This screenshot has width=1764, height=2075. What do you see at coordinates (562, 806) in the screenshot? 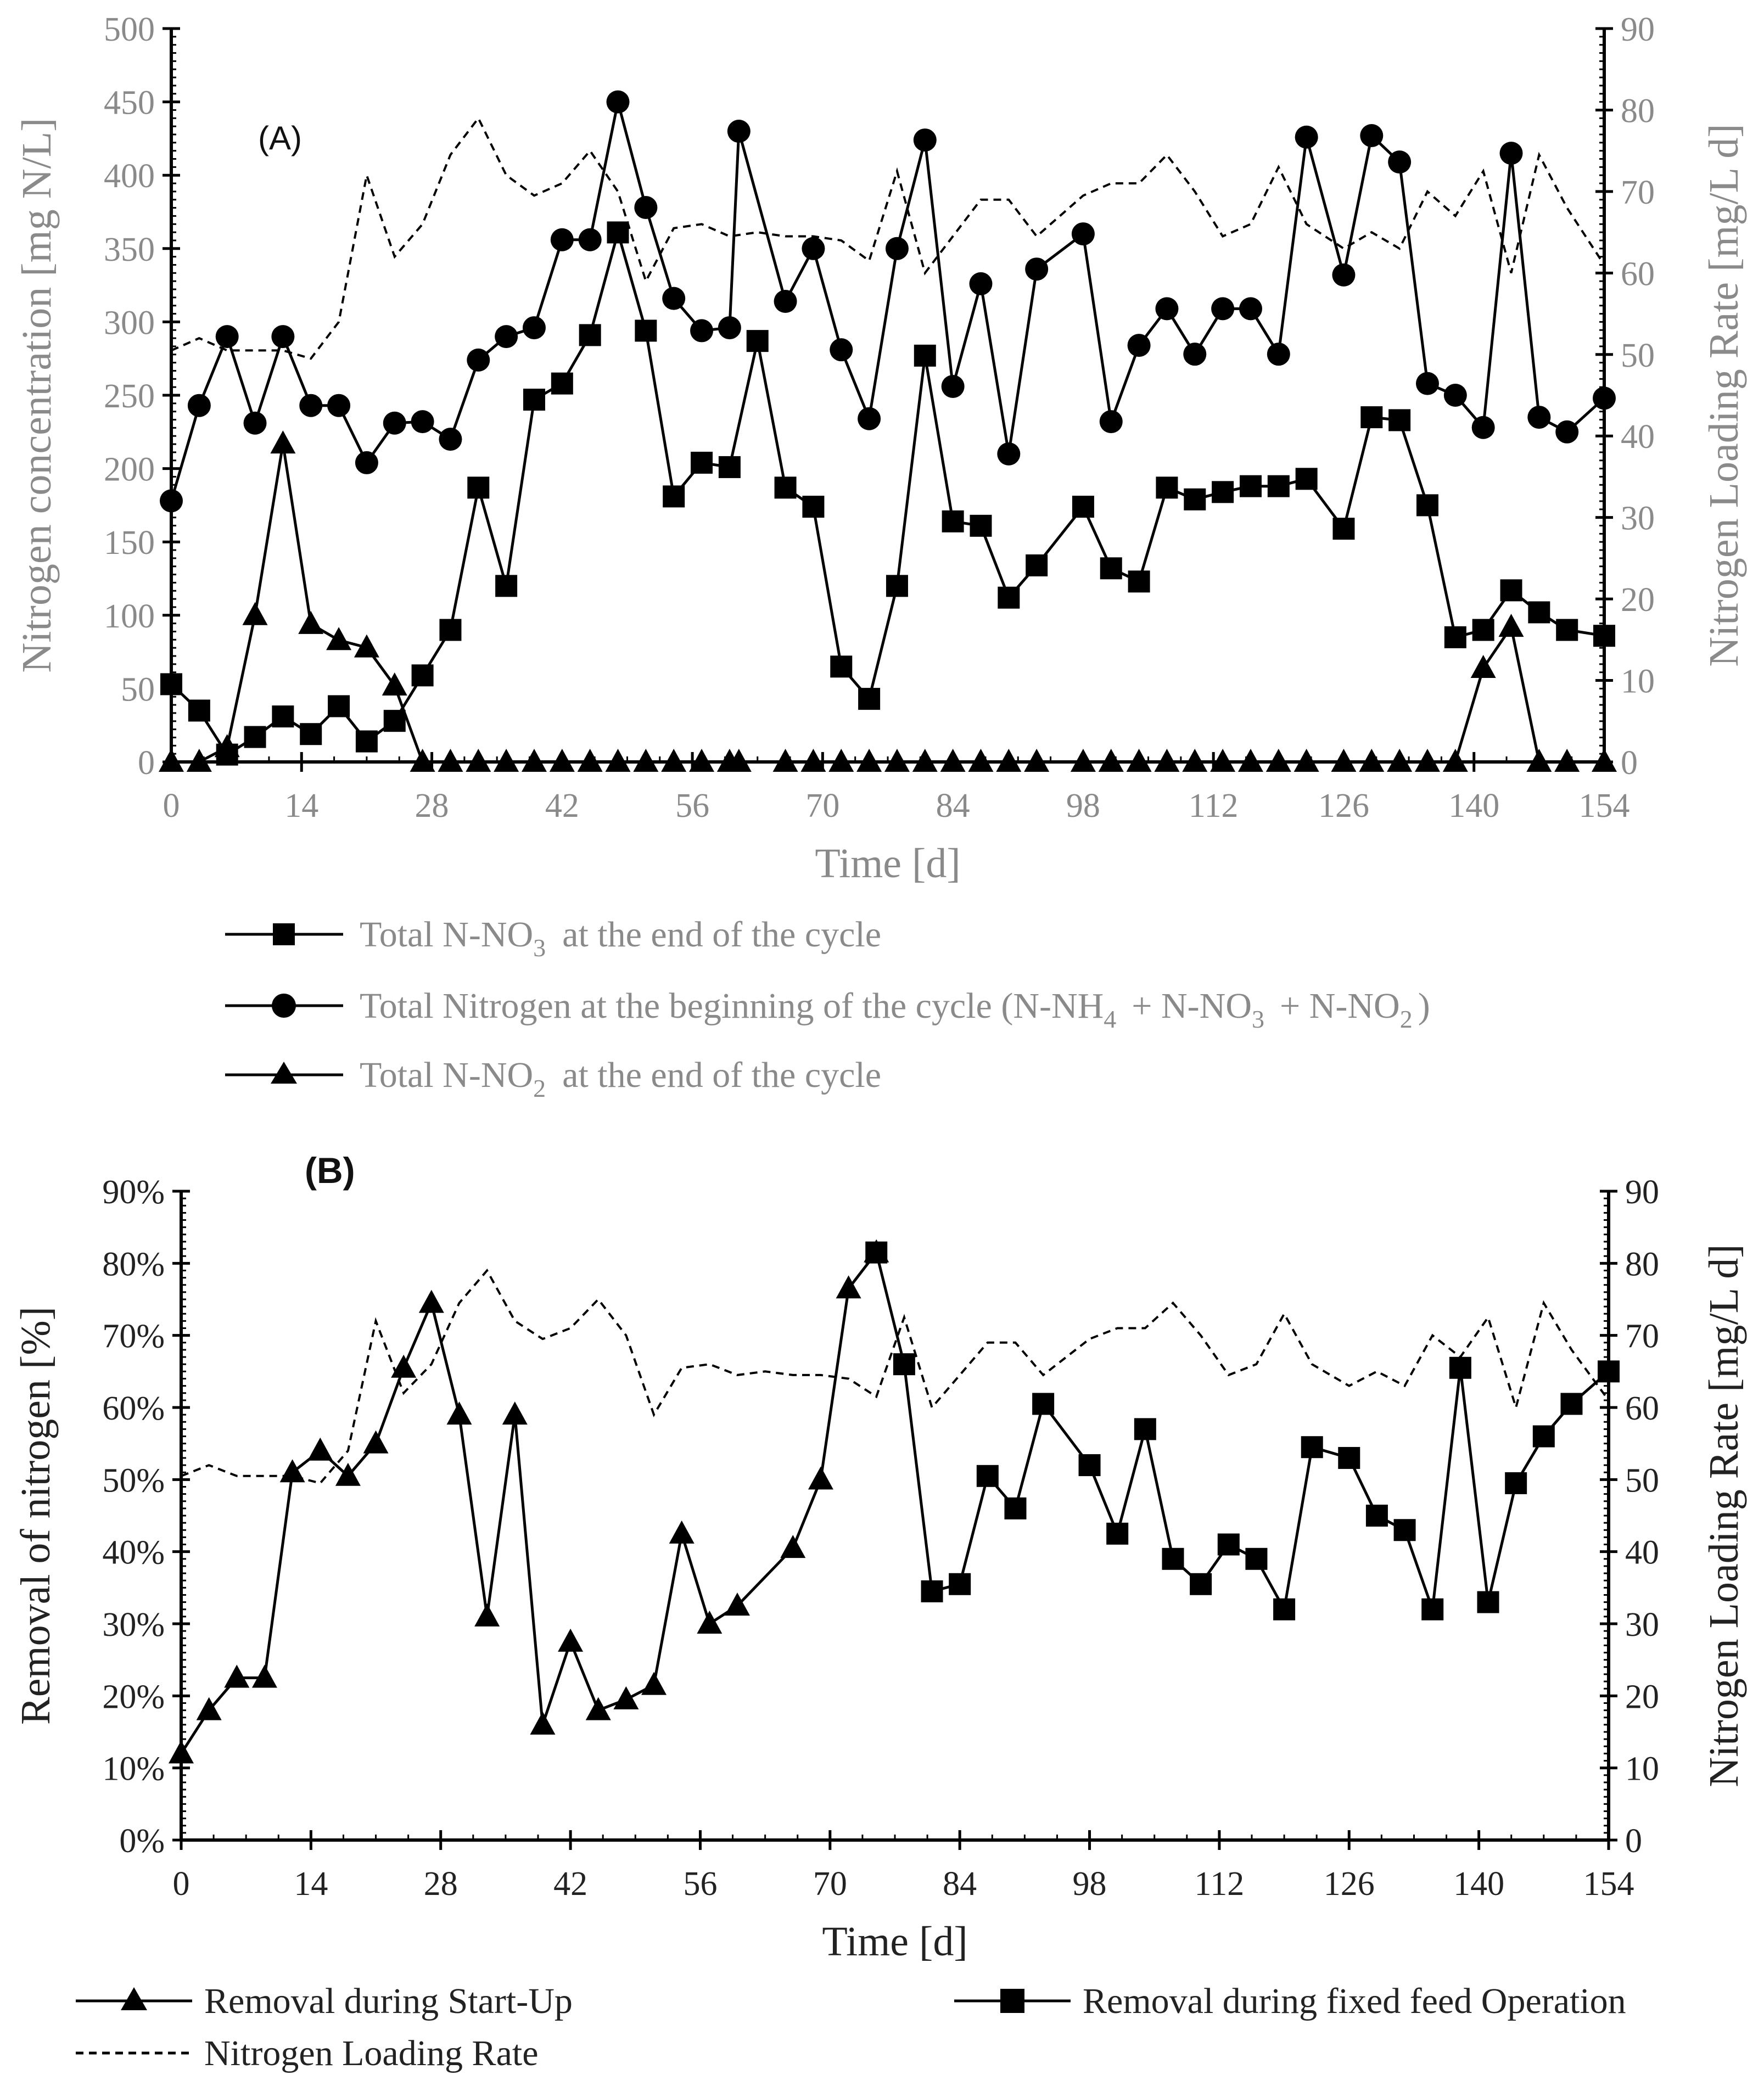
I see `panel-a-x-tick-label: 42` at bounding box center [562, 806].